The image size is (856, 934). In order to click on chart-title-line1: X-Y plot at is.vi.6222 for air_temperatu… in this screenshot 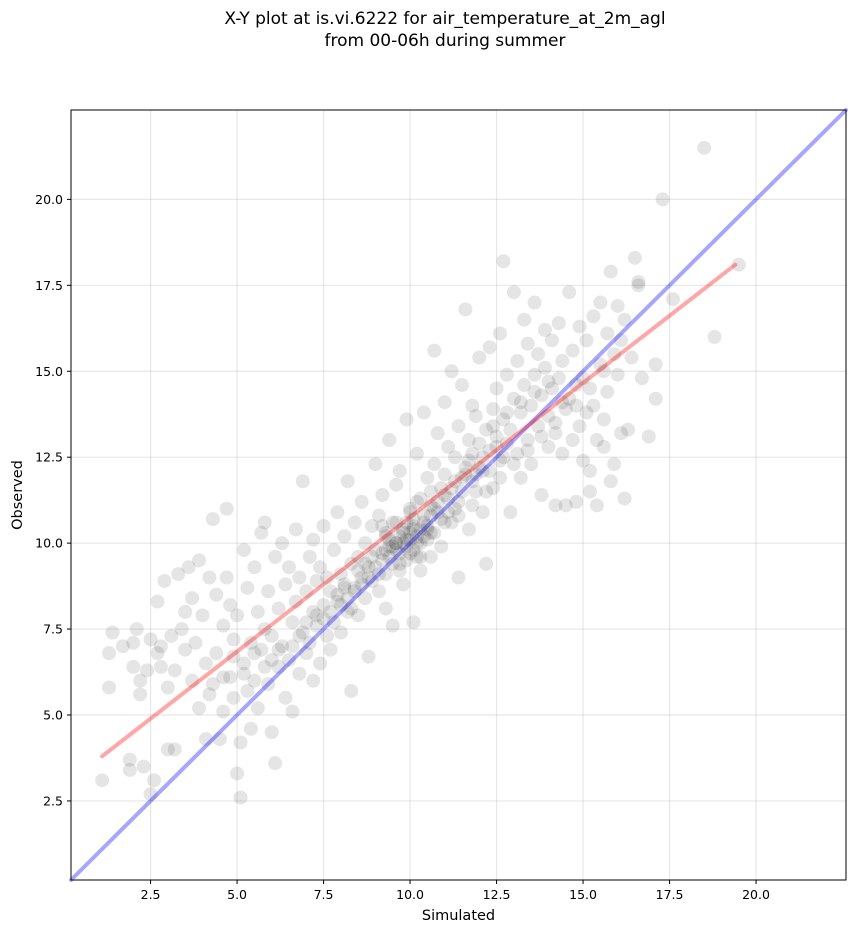, I will do `click(445, 19)`.